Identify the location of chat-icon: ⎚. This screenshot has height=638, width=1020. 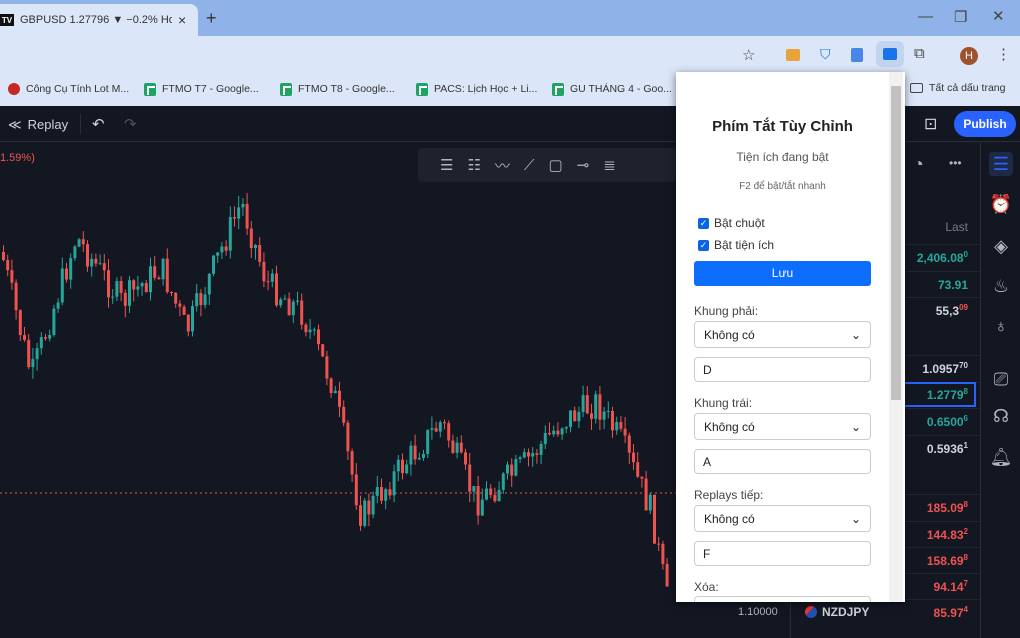
(1001, 379).